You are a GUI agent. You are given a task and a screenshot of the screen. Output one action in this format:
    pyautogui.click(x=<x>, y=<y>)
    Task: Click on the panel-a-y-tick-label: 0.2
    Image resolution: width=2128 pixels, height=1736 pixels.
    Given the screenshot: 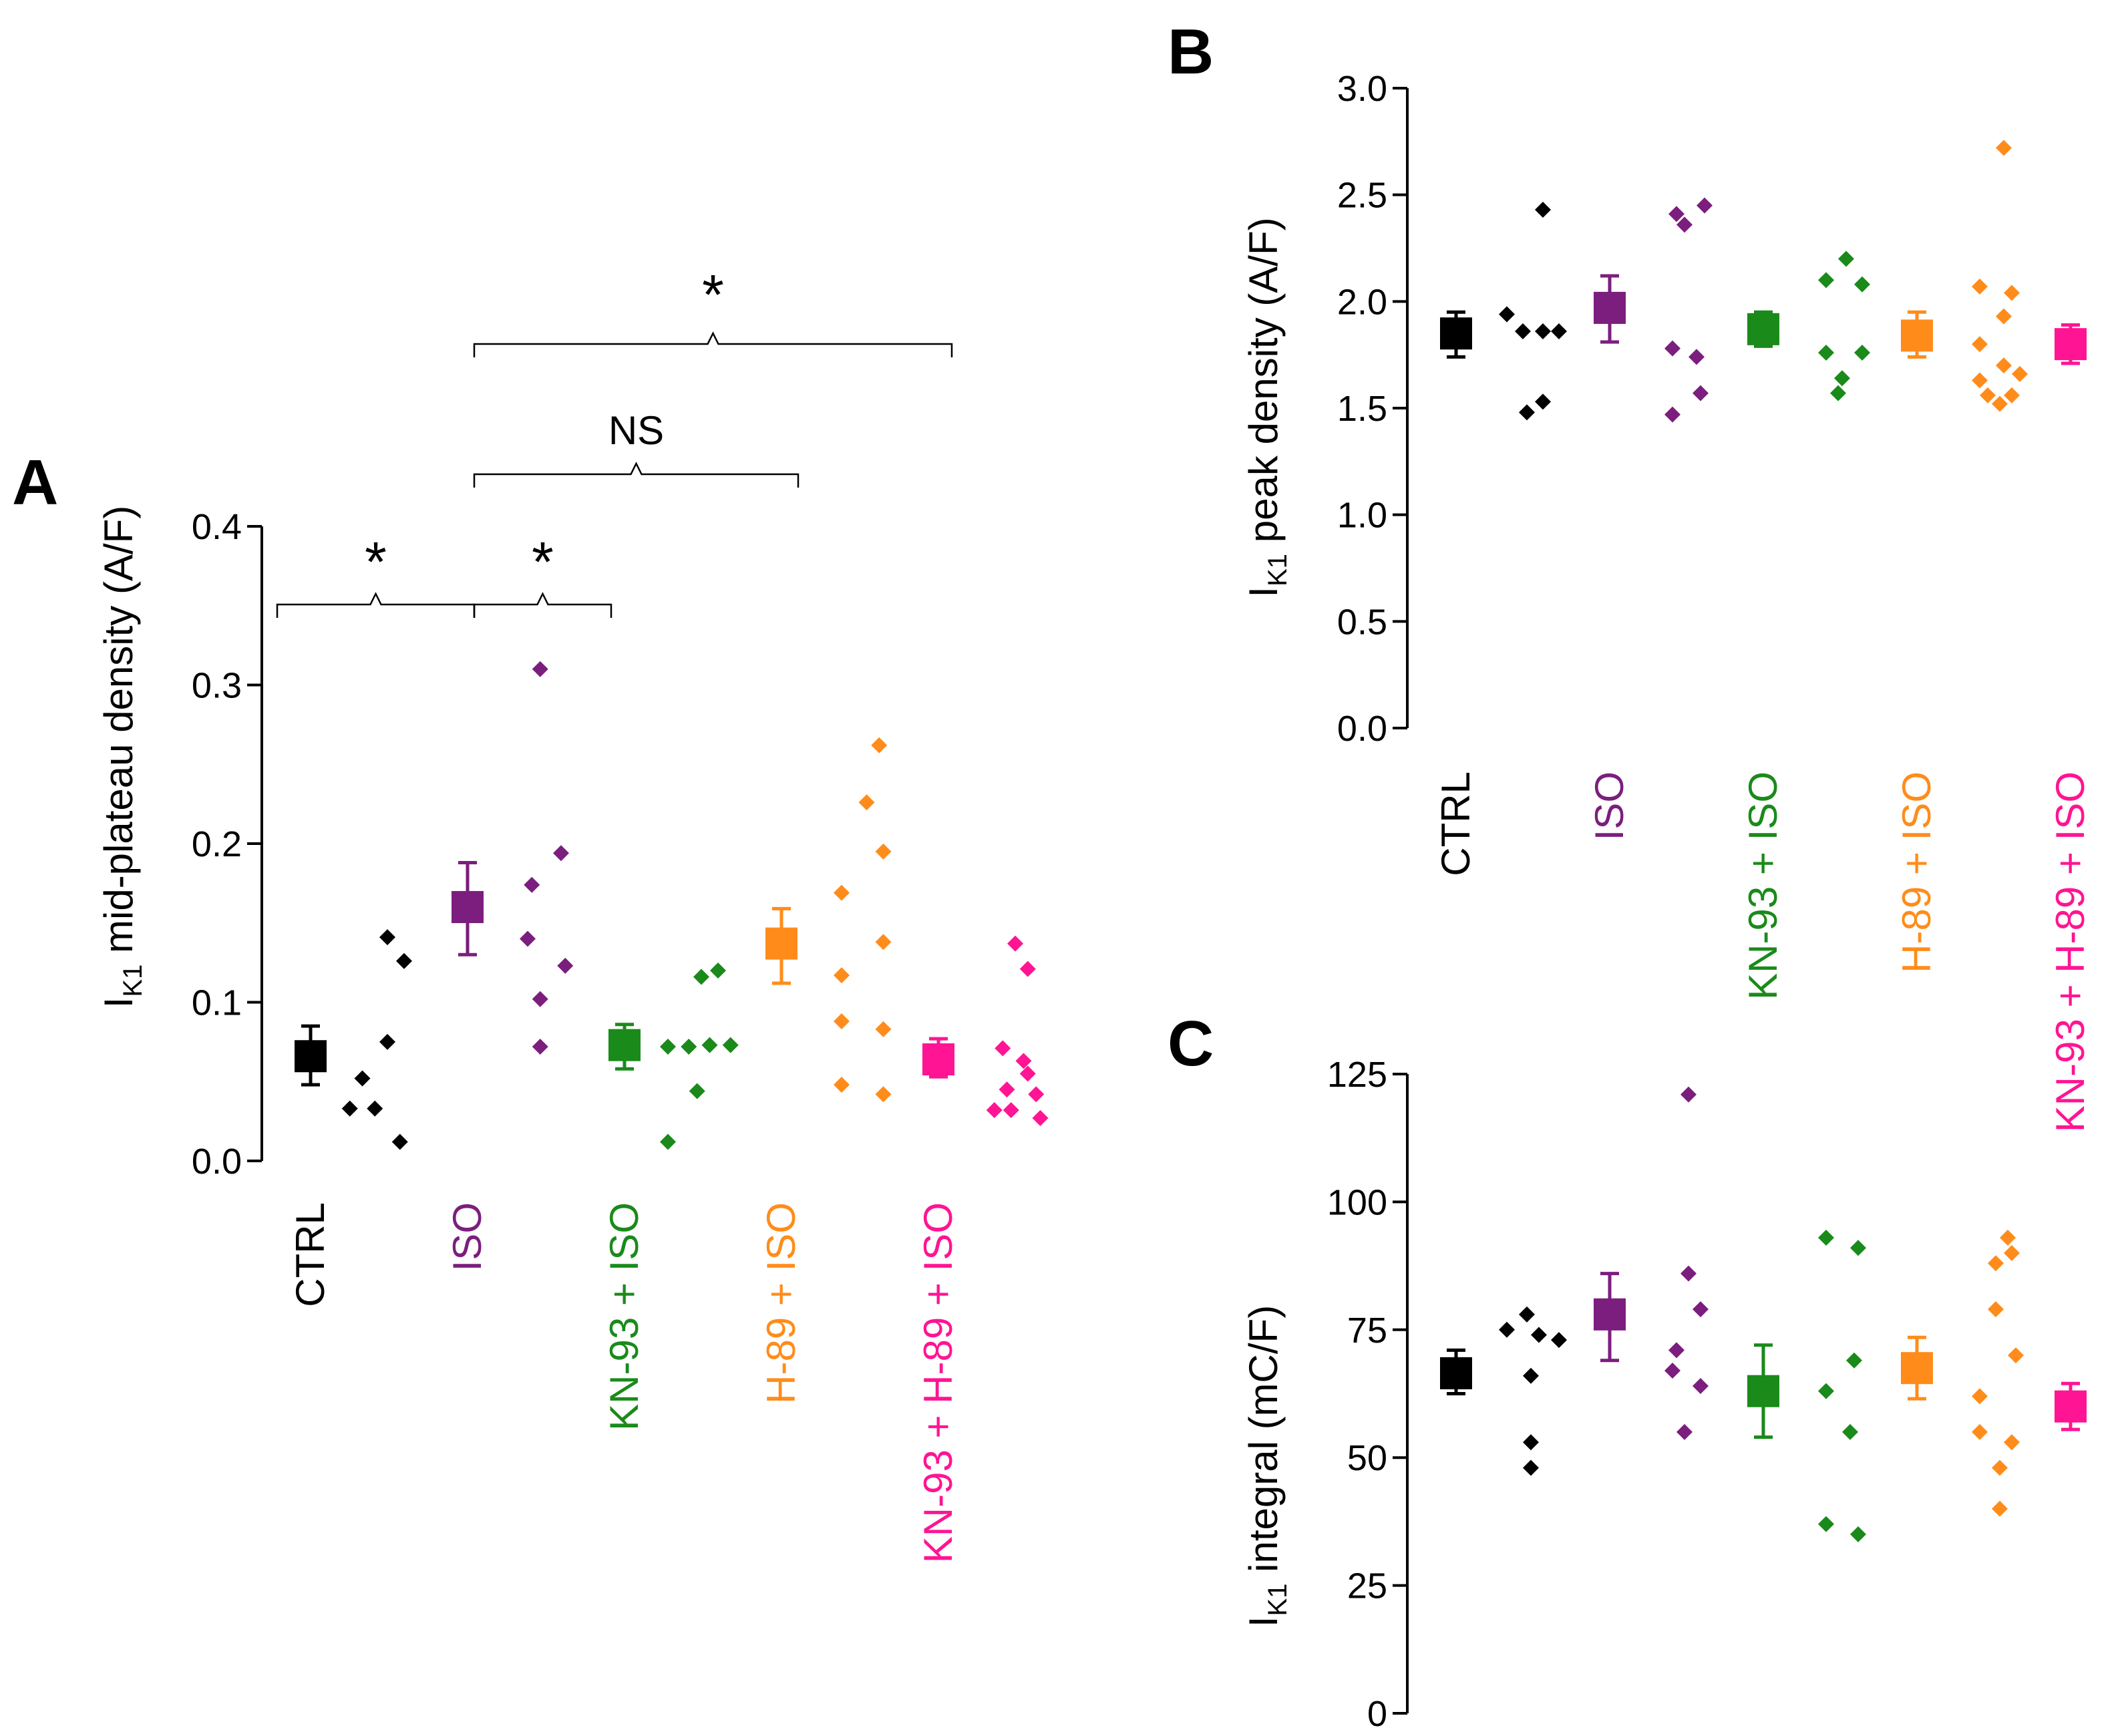 What is the action you would take?
    pyautogui.click(x=217, y=844)
    